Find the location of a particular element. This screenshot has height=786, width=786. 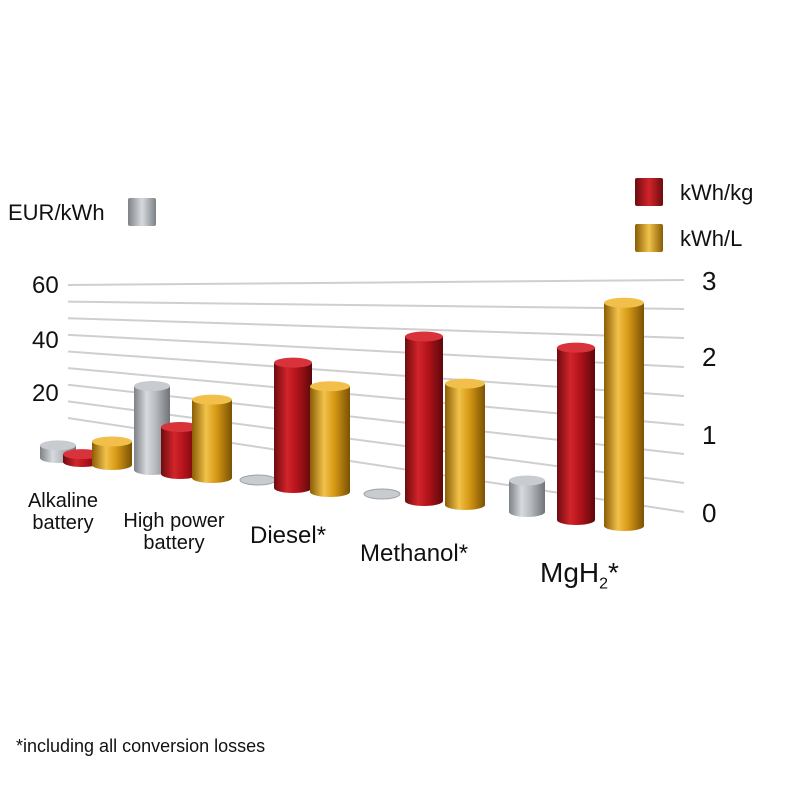

footnote: *including all conversion losses is located at coordinates (141, 746).